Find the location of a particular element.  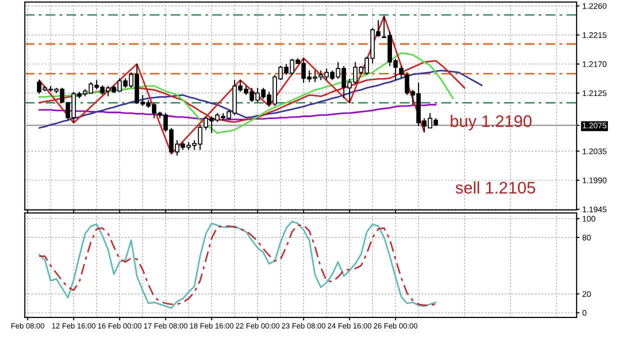

y-tick-label: 20 is located at coordinates (586, 294).